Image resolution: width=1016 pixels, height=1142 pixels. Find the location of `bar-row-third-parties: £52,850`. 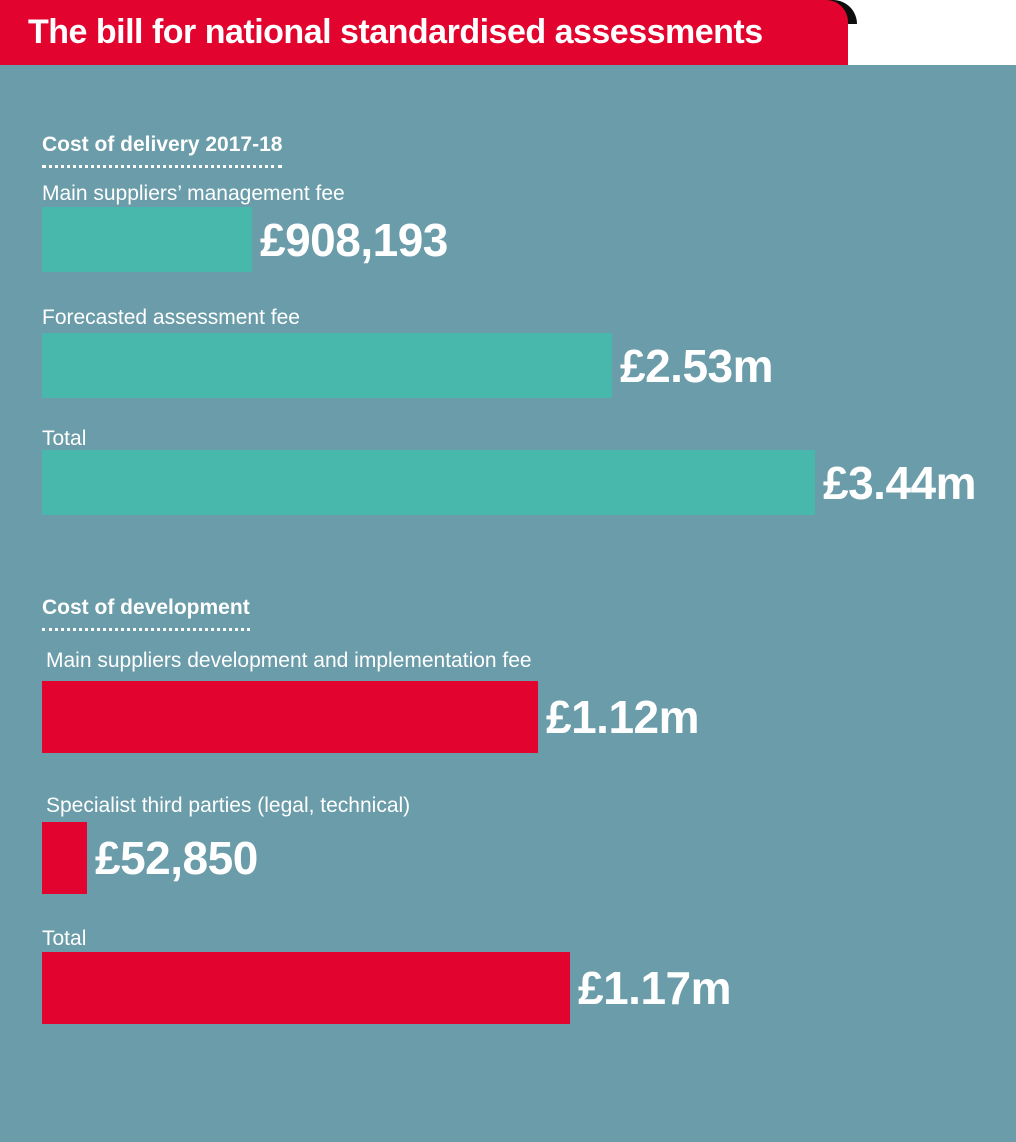

bar-row-third-parties: £52,850 is located at coordinates (150, 858).